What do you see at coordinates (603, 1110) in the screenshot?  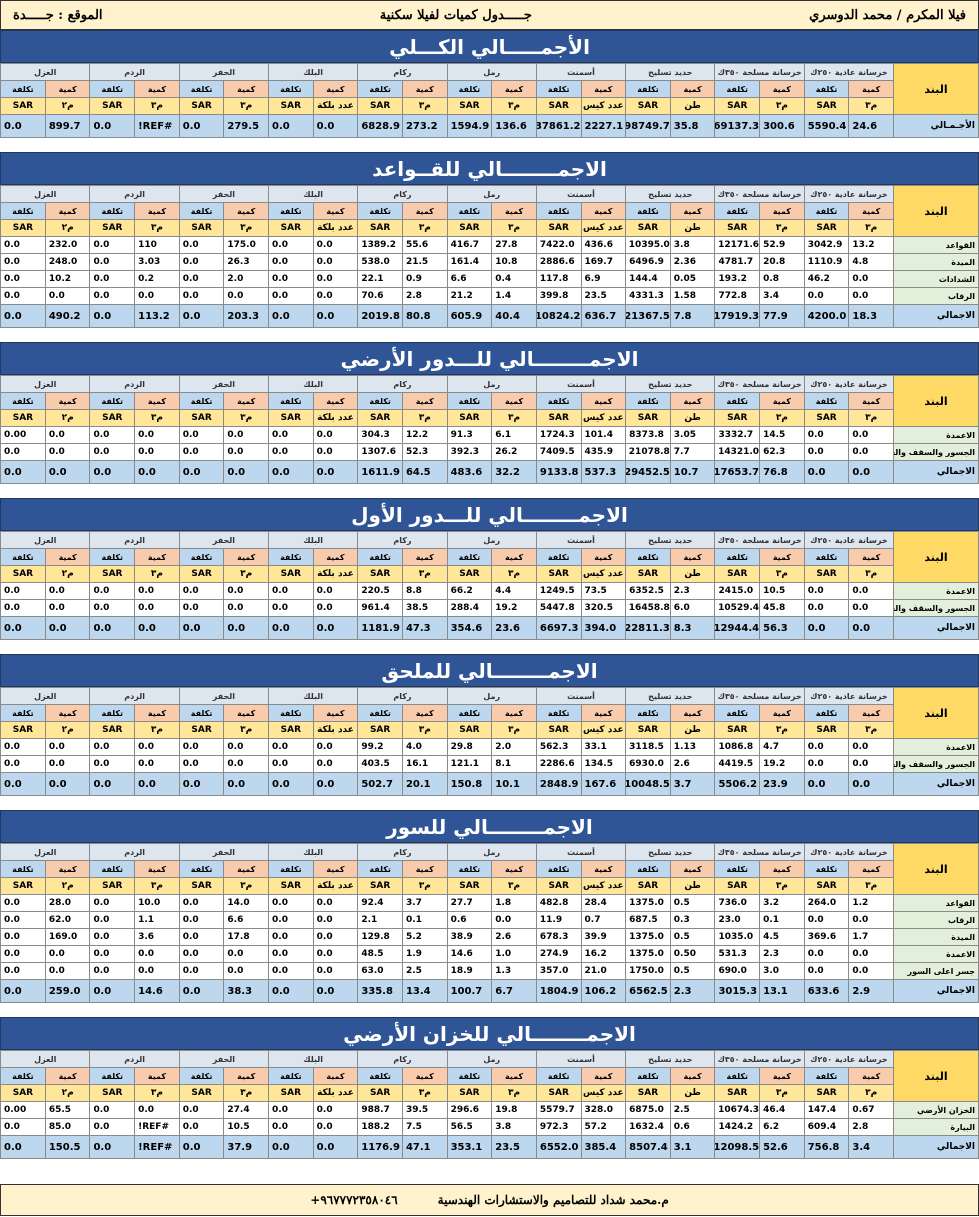 I see `cell-value: 328.0` at bounding box center [603, 1110].